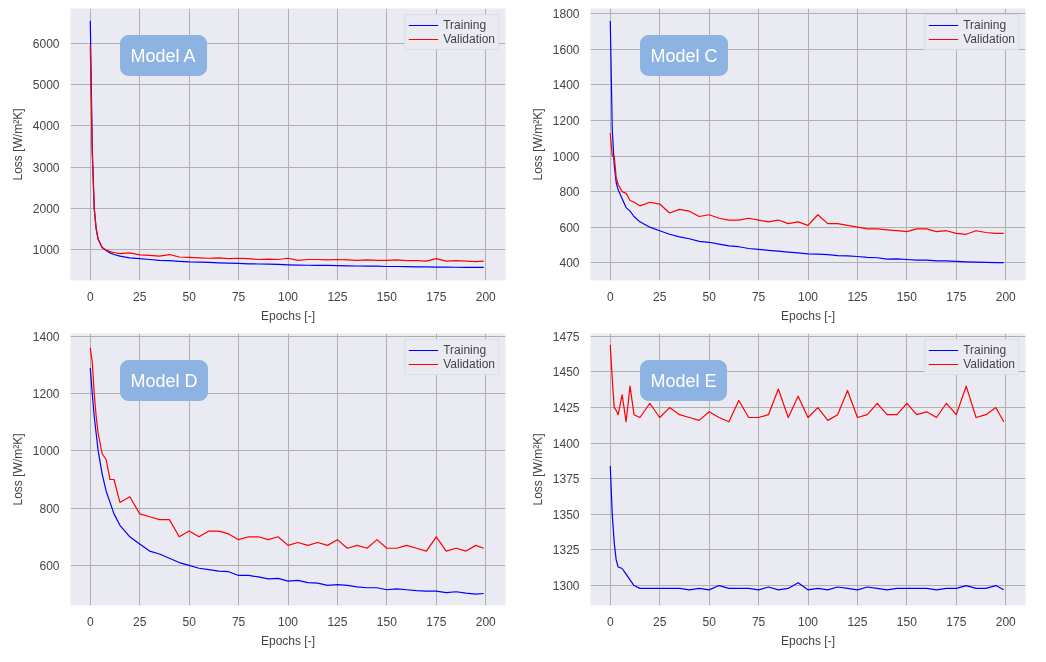 This screenshot has width=1046, height=662. What do you see at coordinates (684, 55) in the screenshot?
I see `annotation: Model C` at bounding box center [684, 55].